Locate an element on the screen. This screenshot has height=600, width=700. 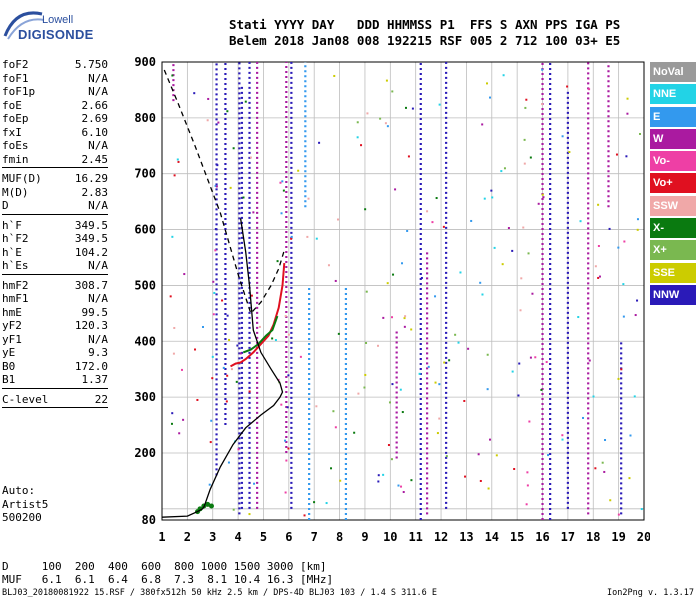
legend-entry-voplus: Vo+ is located at coordinates (673, 183).